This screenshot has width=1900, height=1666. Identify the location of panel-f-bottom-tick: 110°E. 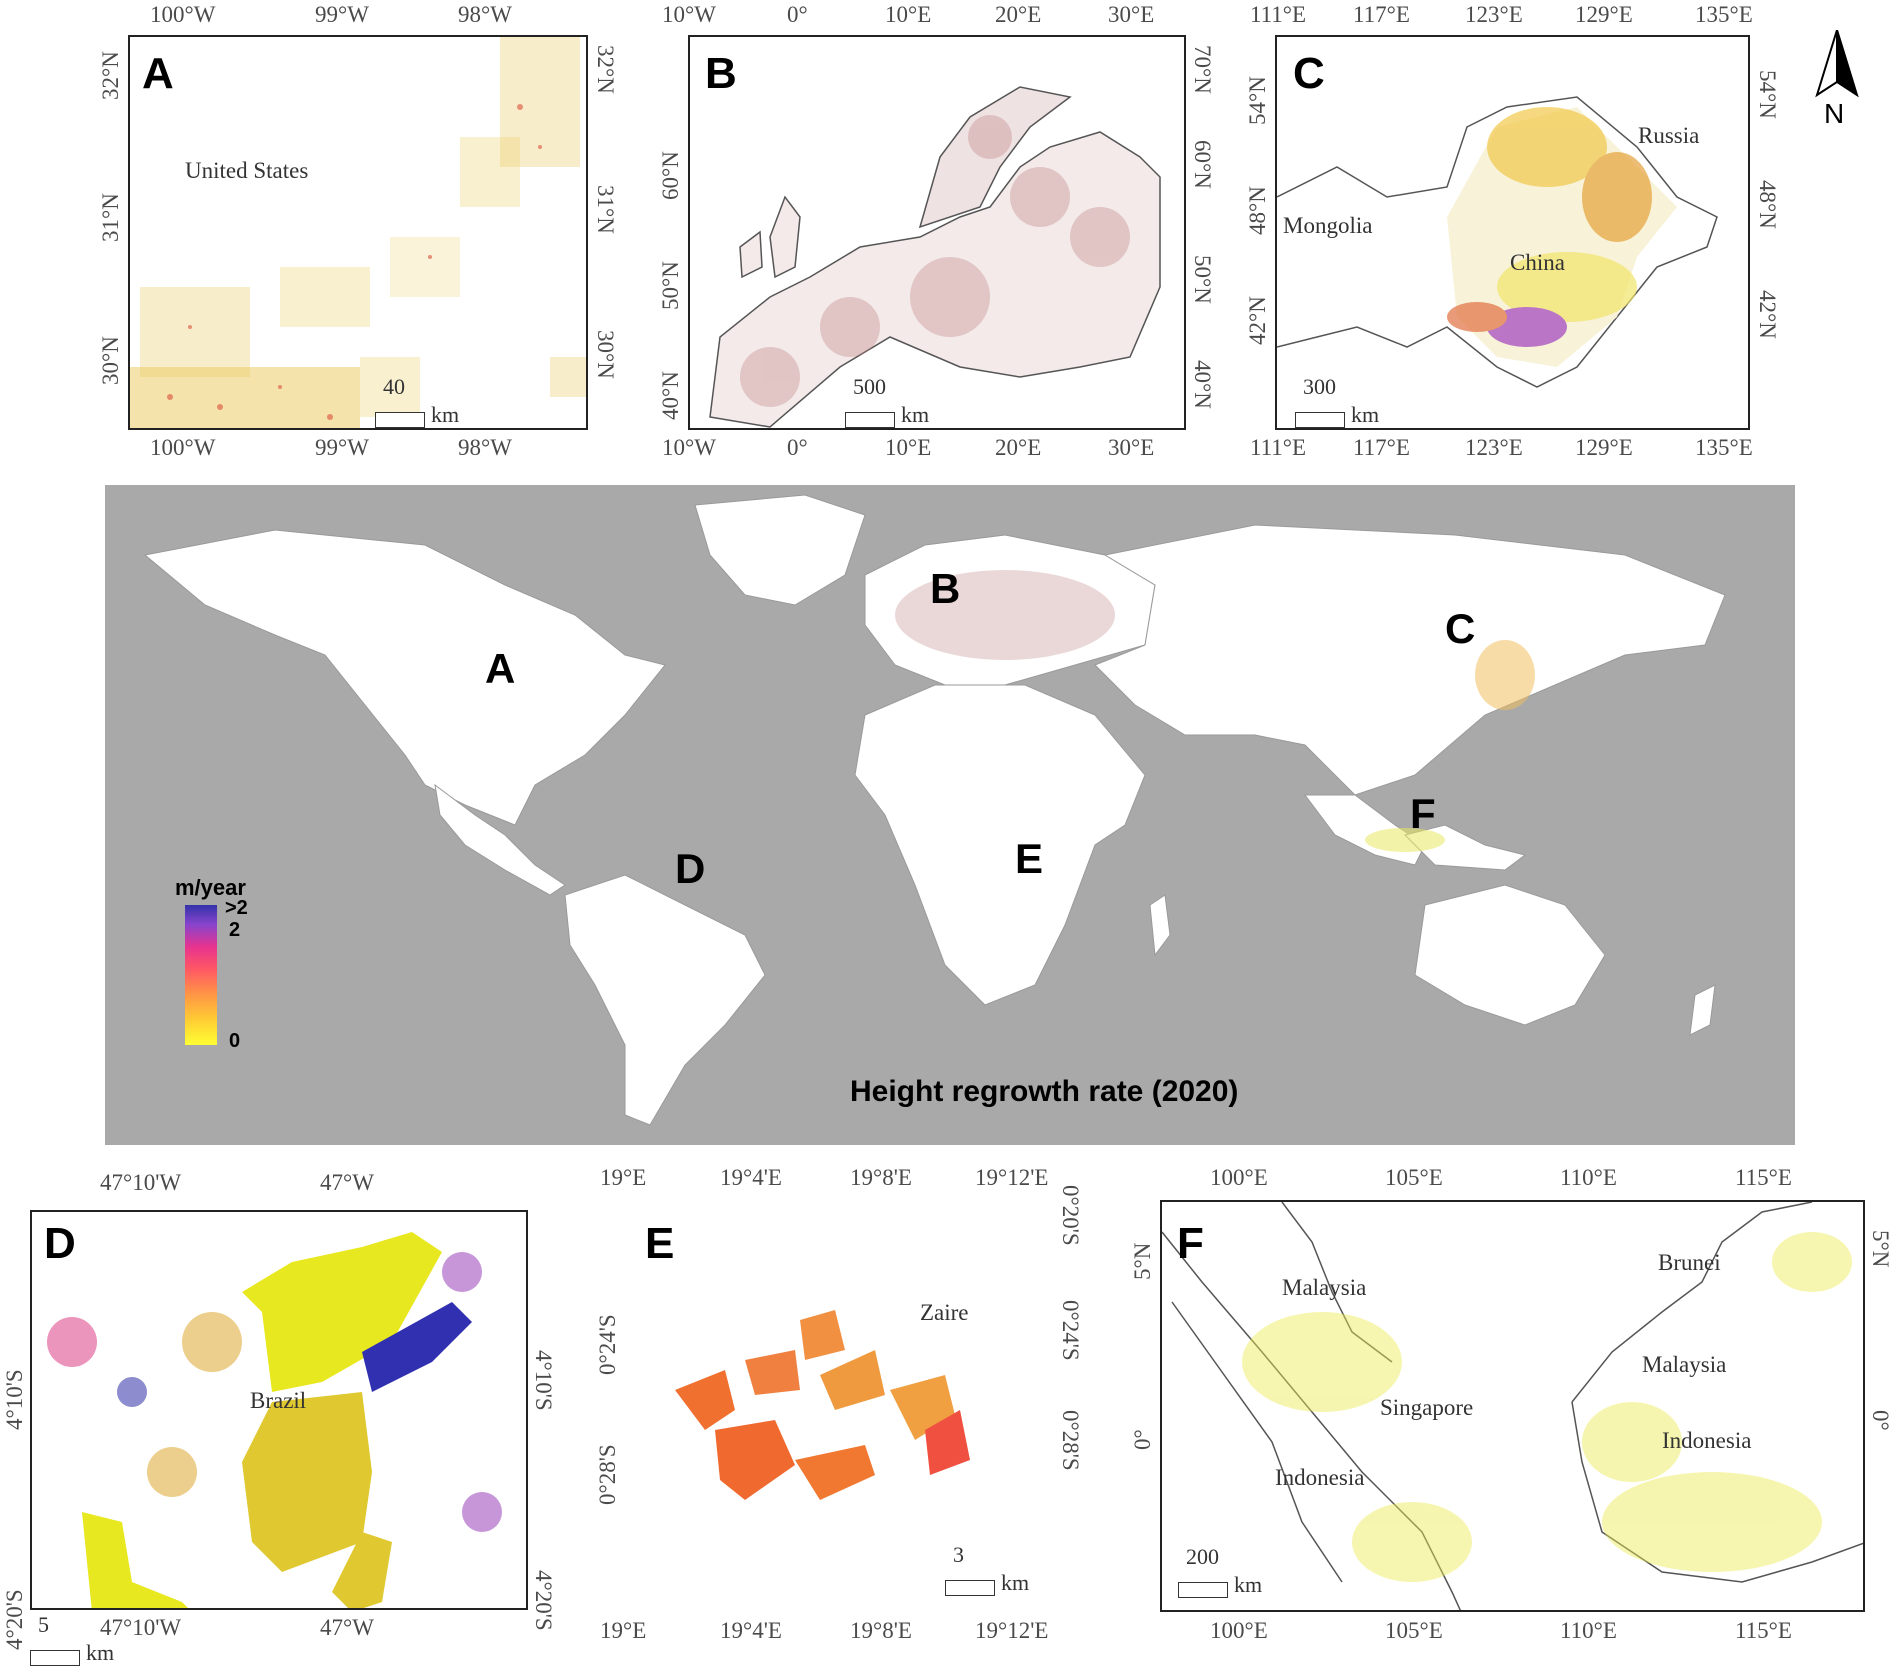
(1588, 1630).